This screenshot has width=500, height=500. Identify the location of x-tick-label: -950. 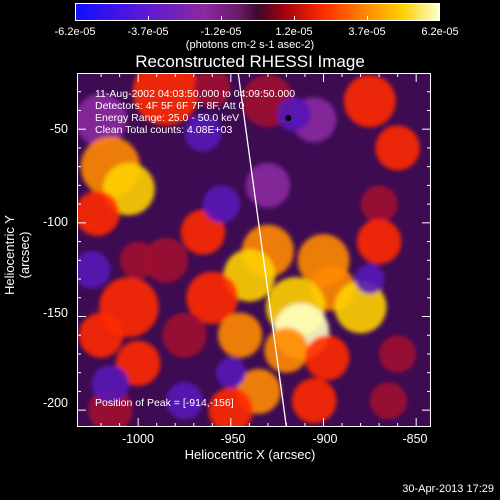
(233, 439).